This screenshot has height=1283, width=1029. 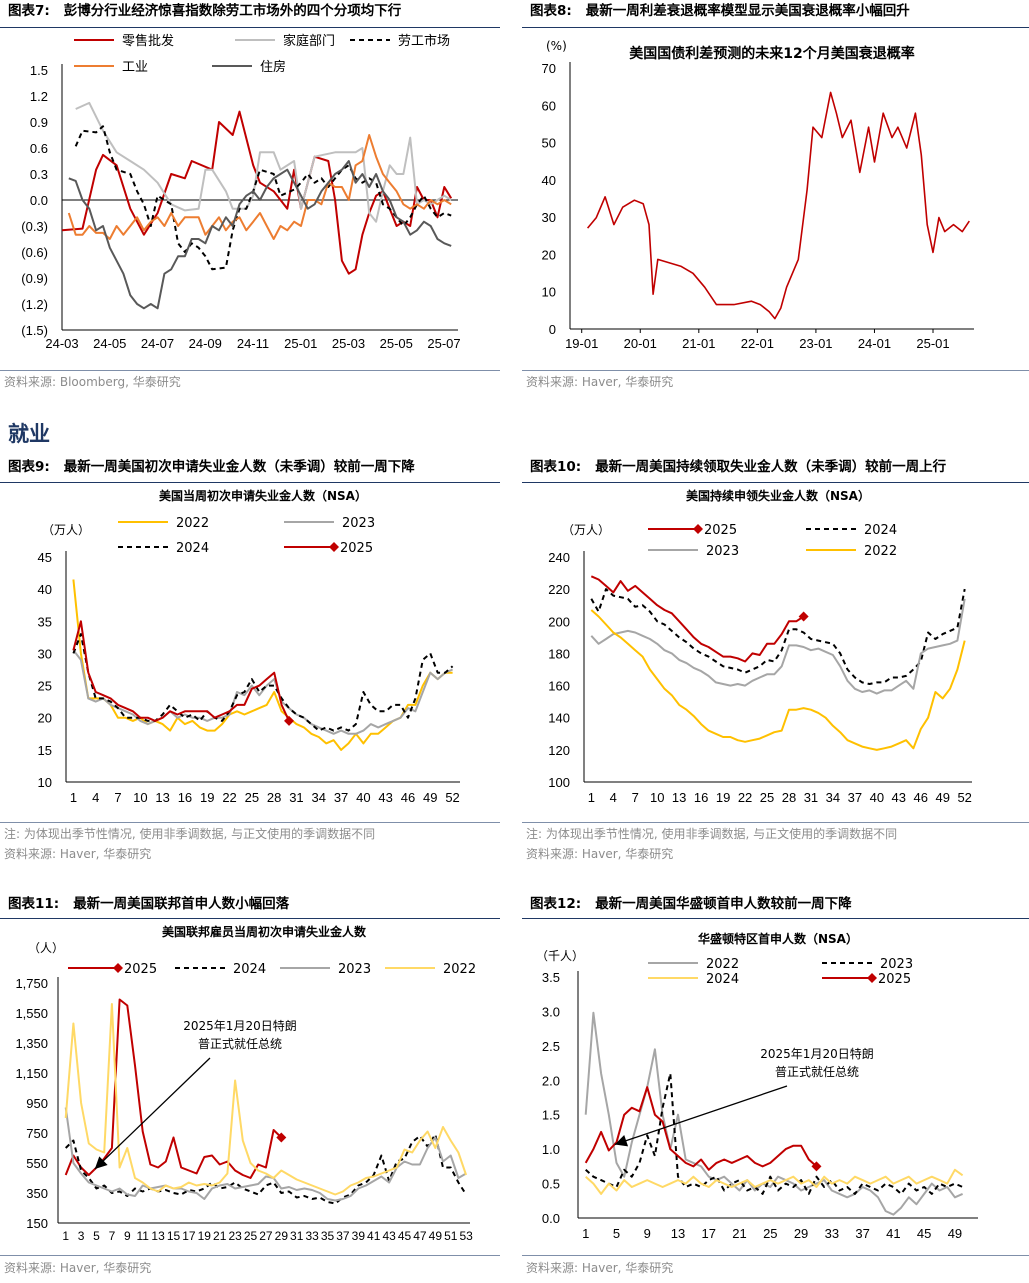 What do you see at coordinates (359, 1236) in the screenshot?
I see `c11-x-tick-label: 39` at bounding box center [359, 1236].